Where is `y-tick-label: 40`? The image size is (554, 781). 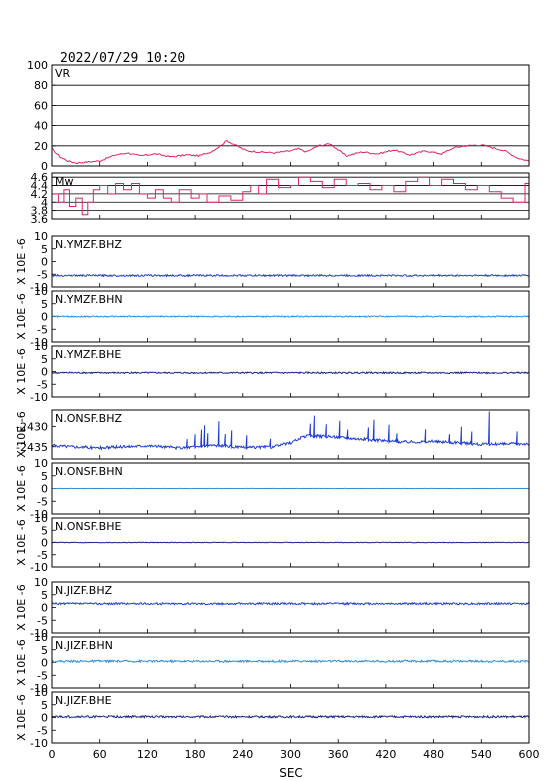
y-tick-label: 40 is located at coordinates (41, 126).